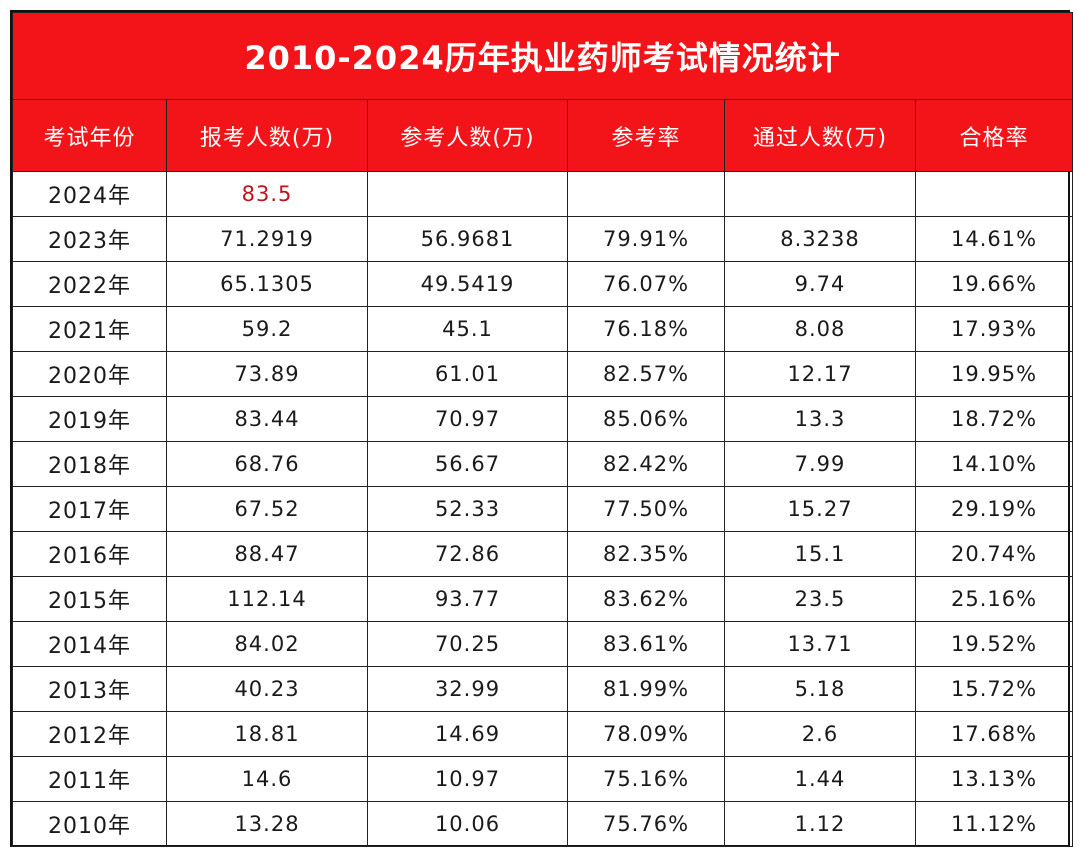  What do you see at coordinates (646, 734) in the screenshot?
I see `participation-rate-cell: 78.09%` at bounding box center [646, 734].